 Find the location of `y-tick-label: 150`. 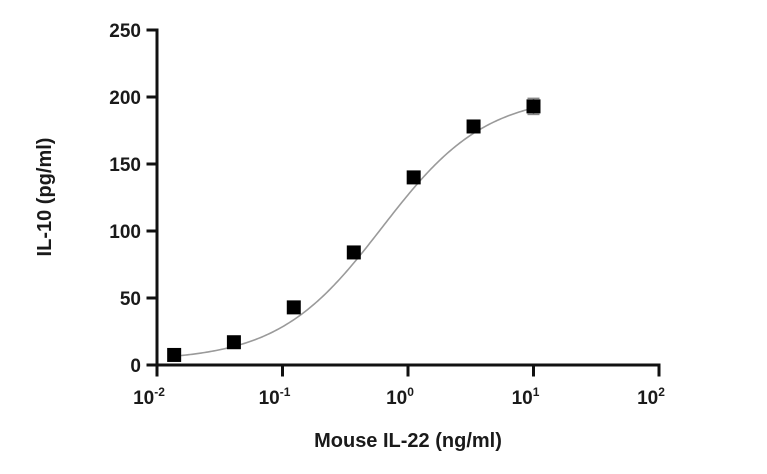

y-tick-label: 150 is located at coordinates (125, 165).